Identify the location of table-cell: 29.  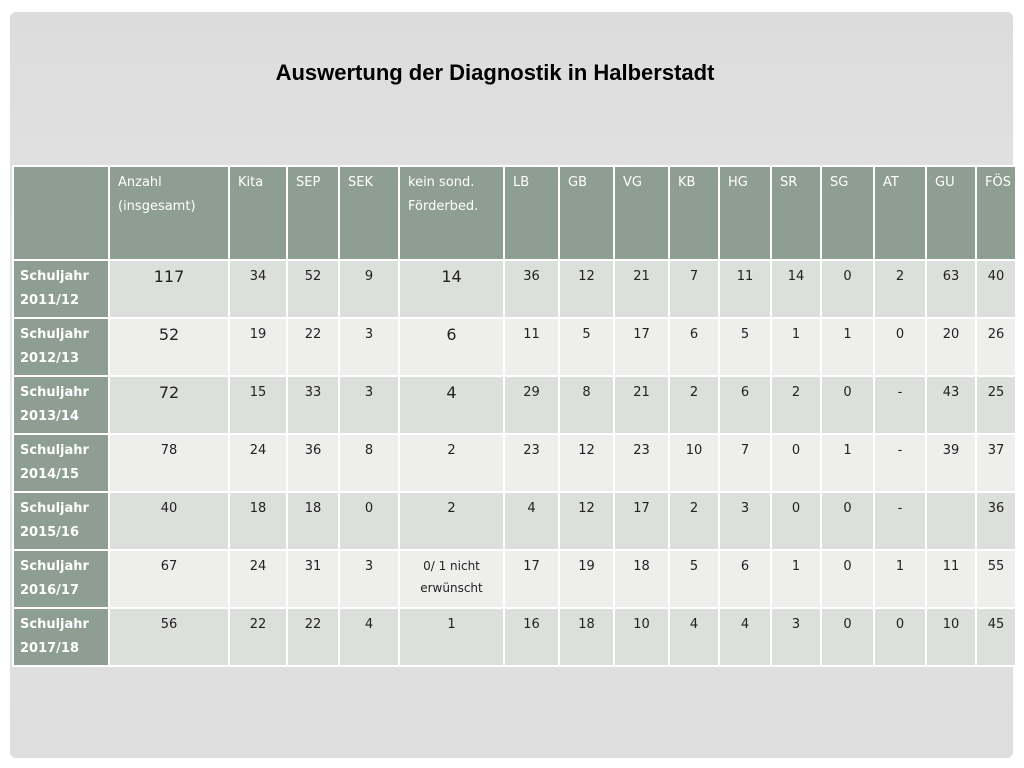
(531, 405).